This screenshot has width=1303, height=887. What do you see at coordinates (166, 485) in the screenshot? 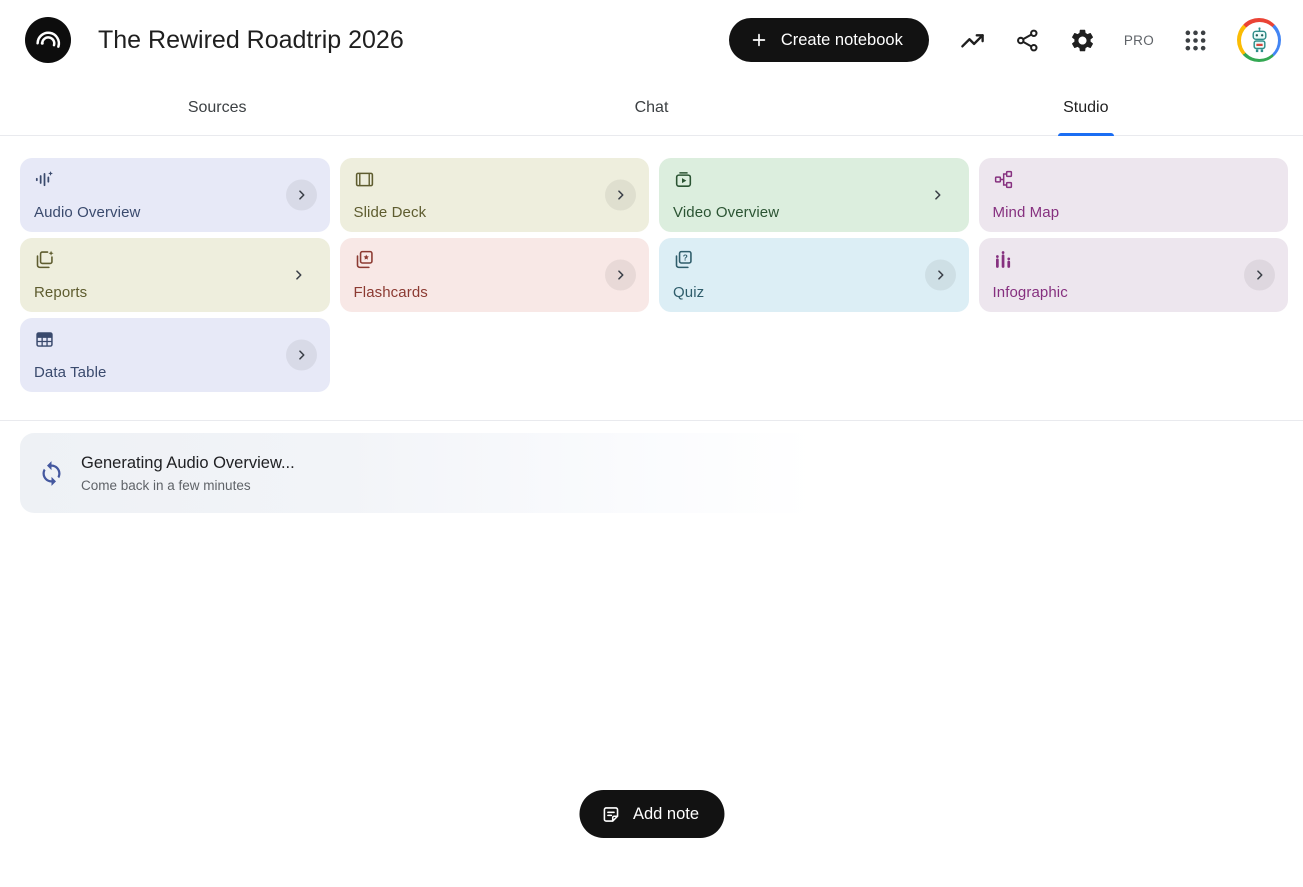
I see `generating-subtitle: Come back in a few minutes` at bounding box center [166, 485].